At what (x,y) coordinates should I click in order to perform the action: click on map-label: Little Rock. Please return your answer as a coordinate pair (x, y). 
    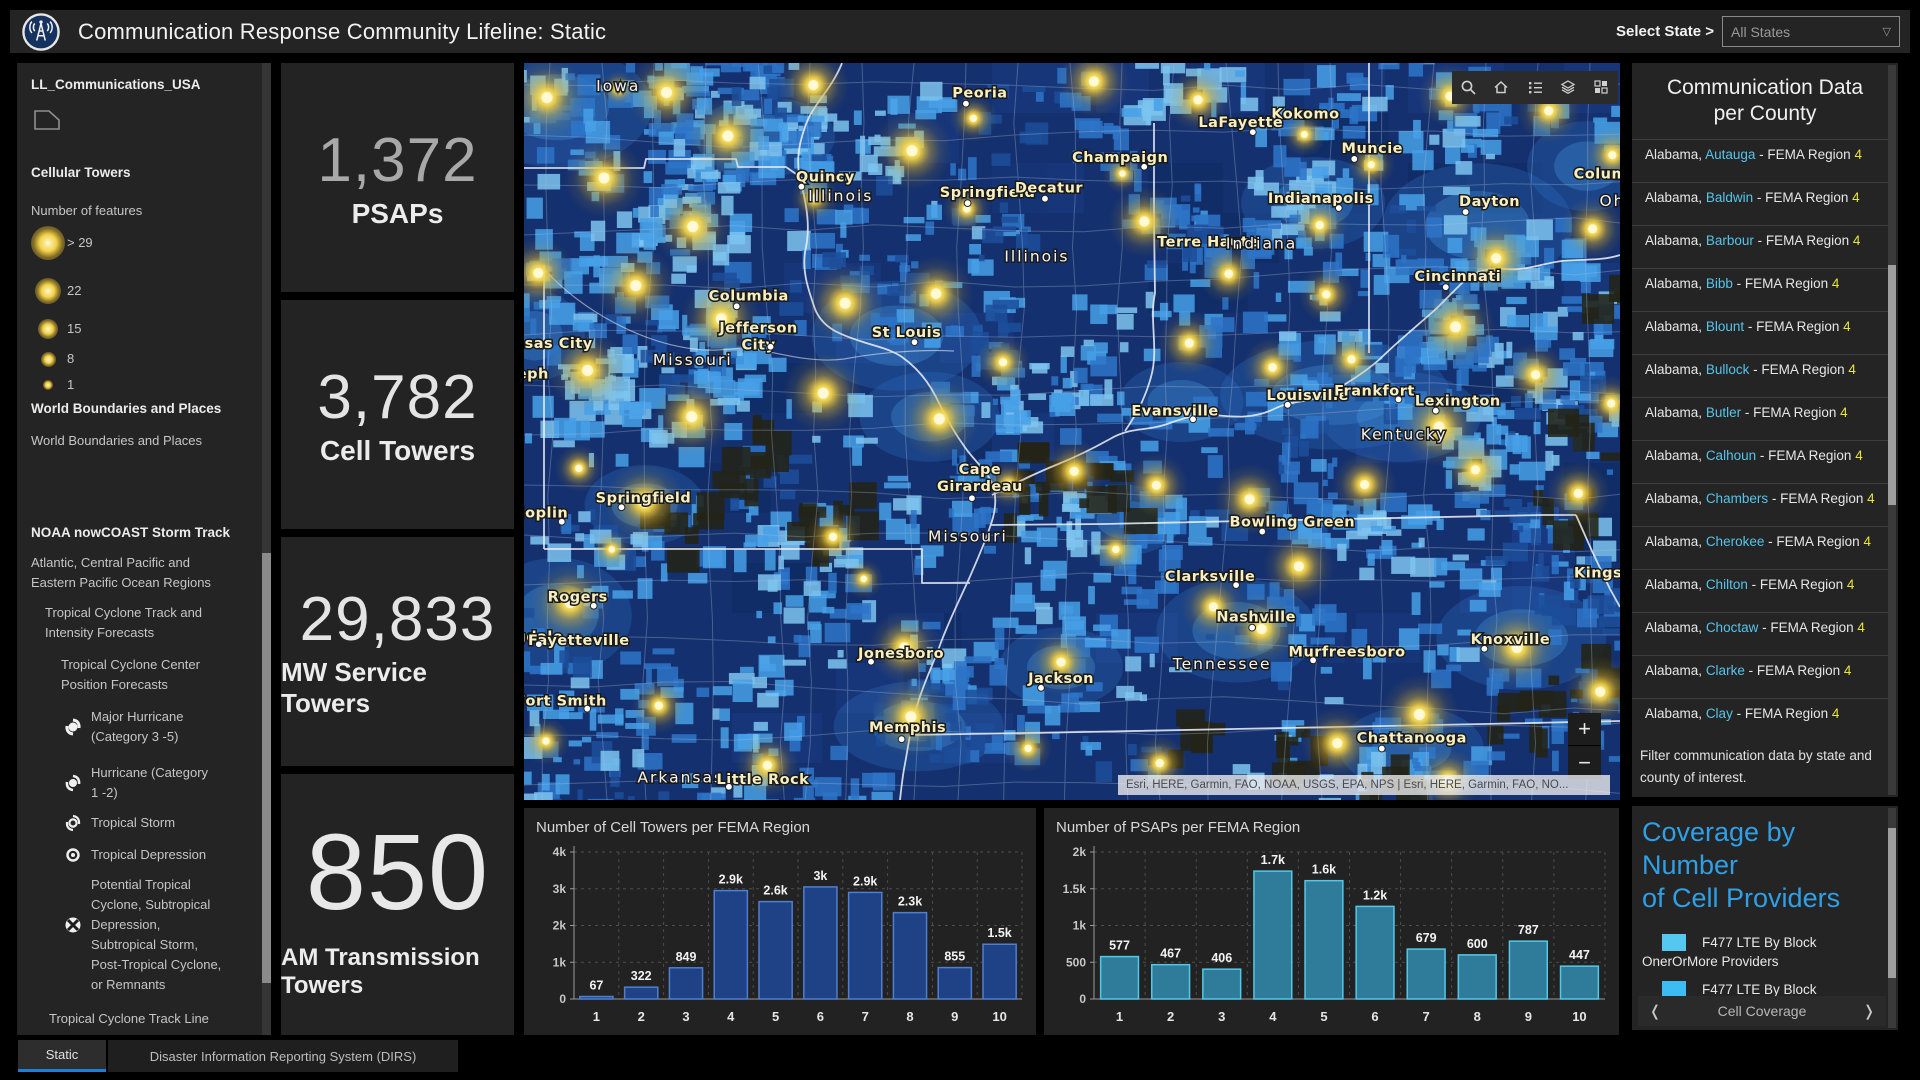
    Looking at the image, I should click on (763, 780).